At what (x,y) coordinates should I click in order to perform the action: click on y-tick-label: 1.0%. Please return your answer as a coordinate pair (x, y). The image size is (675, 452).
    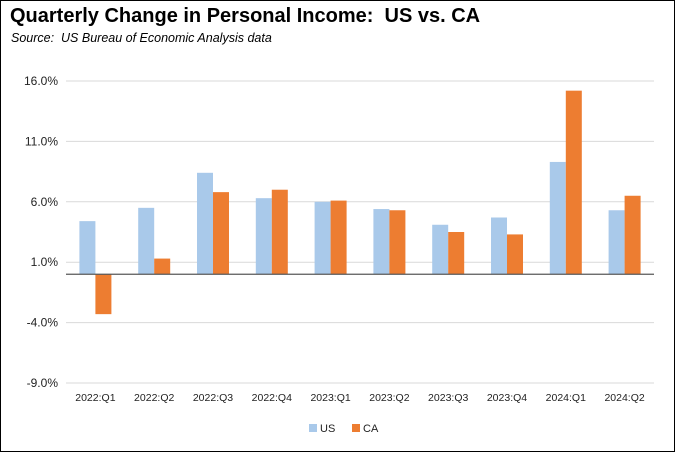
    Looking at the image, I should click on (45, 262).